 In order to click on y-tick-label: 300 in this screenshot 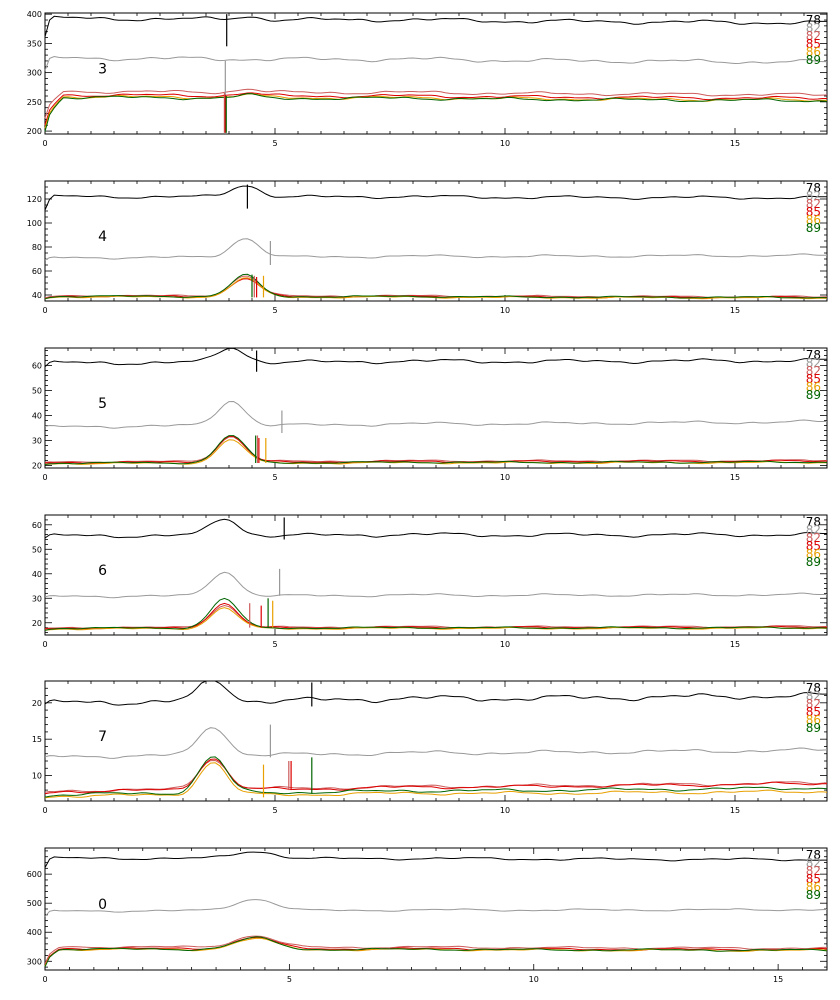, I will do `click(34, 961)`.